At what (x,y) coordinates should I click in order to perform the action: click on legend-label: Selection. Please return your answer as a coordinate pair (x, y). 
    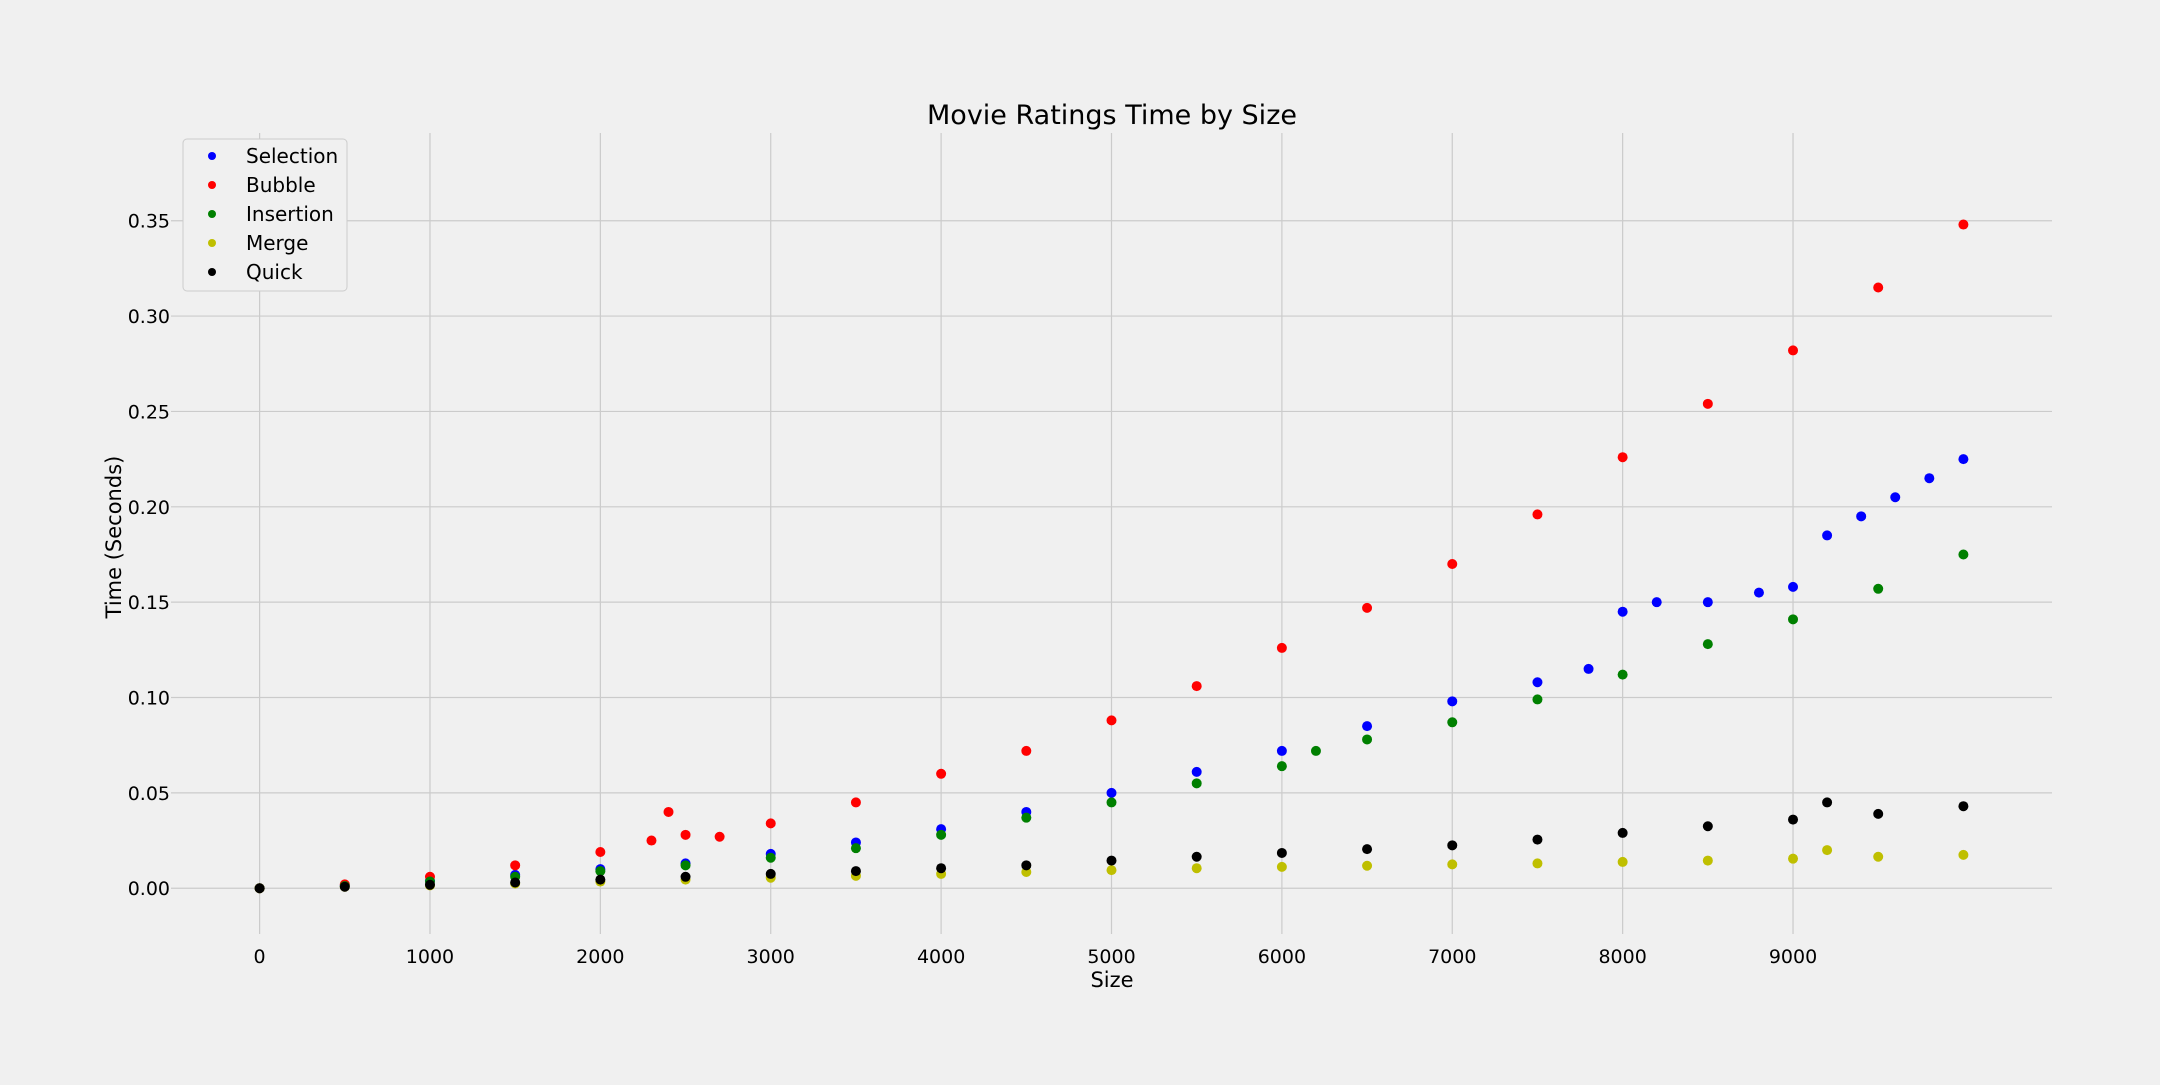
    Looking at the image, I should click on (292, 156).